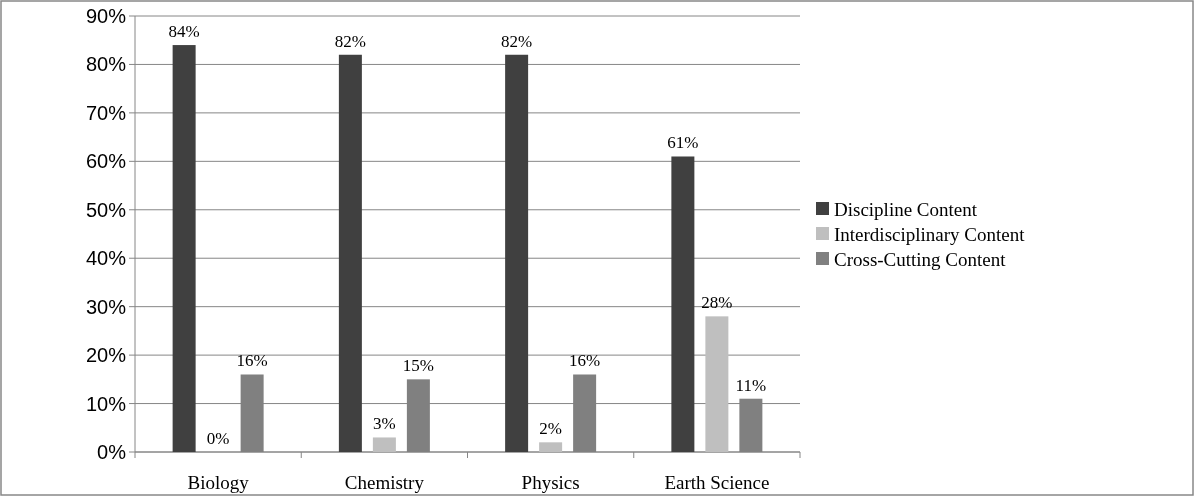 This screenshot has width=1194, height=496. What do you see at coordinates (930, 234) in the screenshot?
I see `legend-label: Interdisciplinary Content` at bounding box center [930, 234].